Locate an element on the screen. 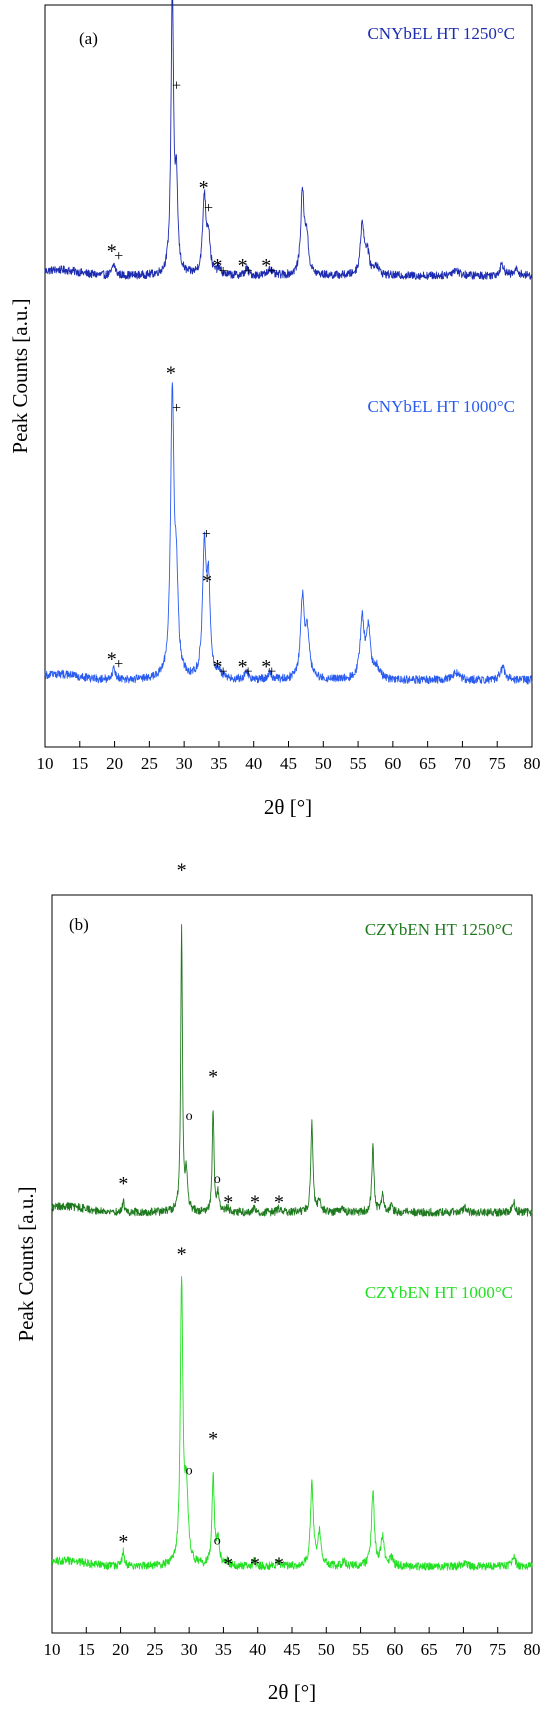 The width and height of the screenshot is (550, 1713). panel-b-annotation-circle-3: o is located at coordinates (189, 1116).